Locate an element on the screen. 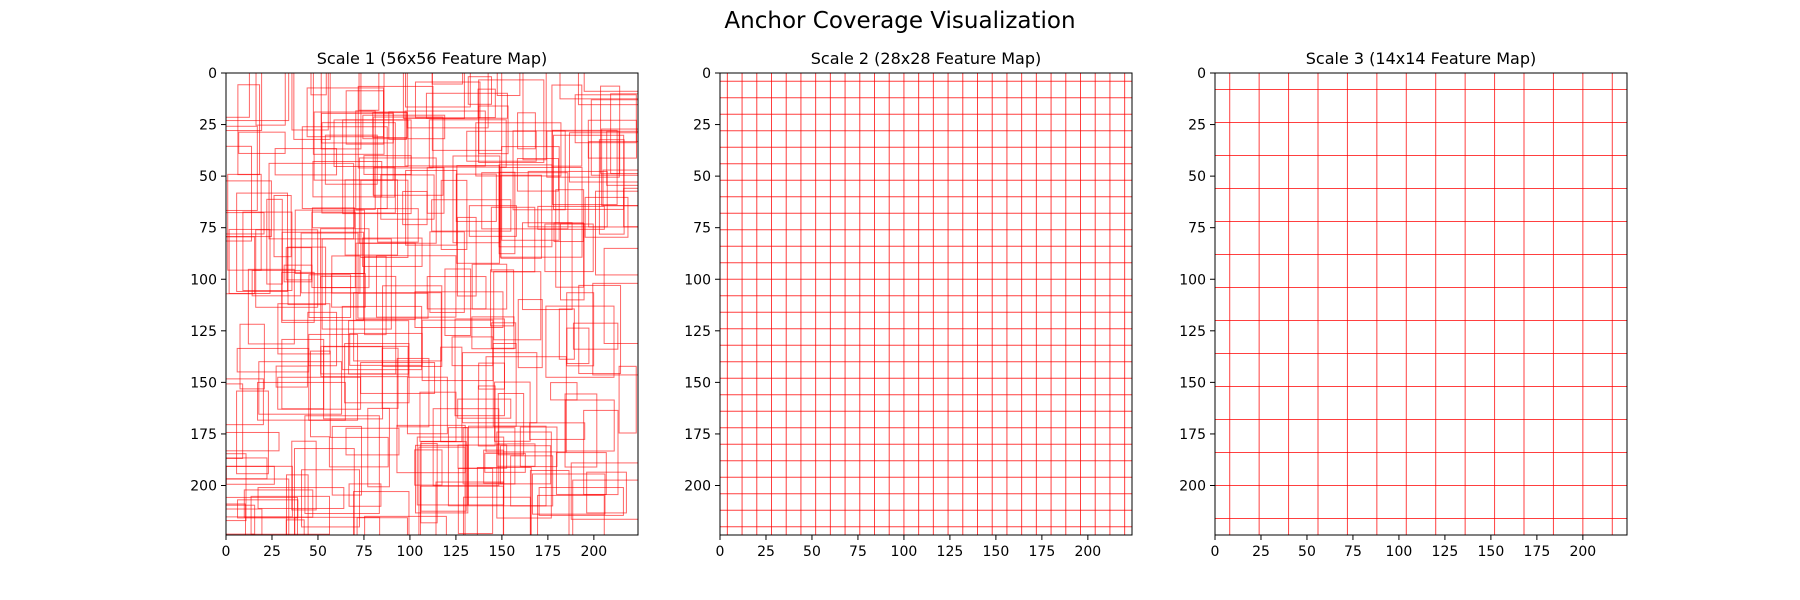 The height and width of the screenshot is (600, 1800). x-tick-label: 0 is located at coordinates (720, 552).